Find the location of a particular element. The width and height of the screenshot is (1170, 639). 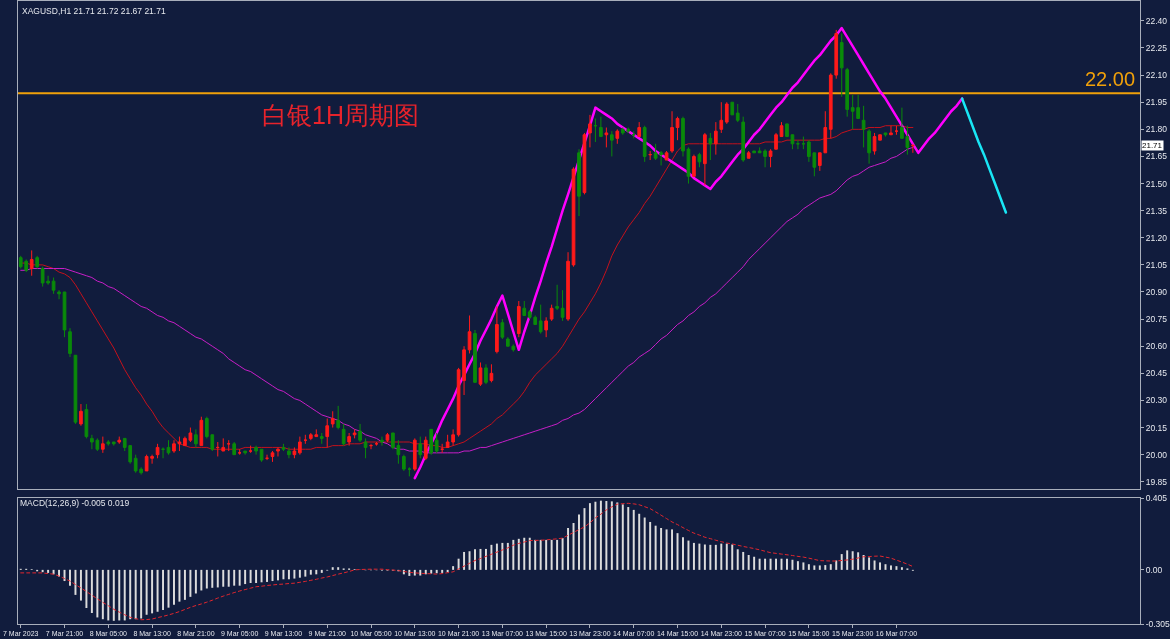

chart-title: MACD(12,26,9) -0.005 0.019 is located at coordinates (75, 502).